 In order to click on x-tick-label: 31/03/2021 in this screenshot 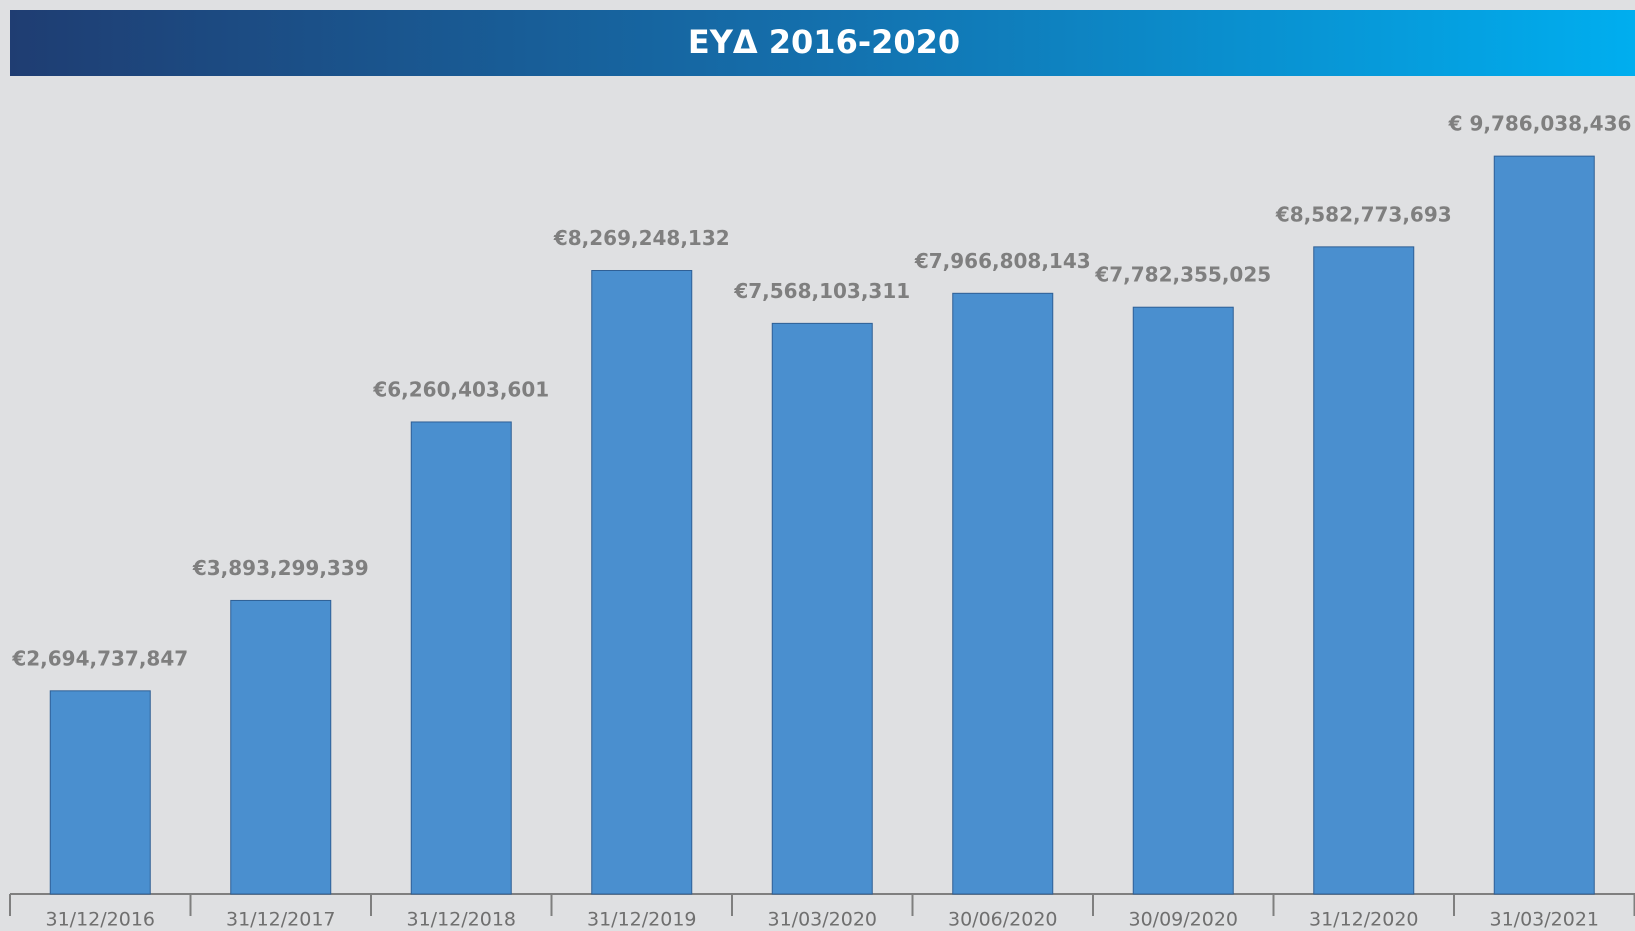, I will do `click(1544, 920)`.